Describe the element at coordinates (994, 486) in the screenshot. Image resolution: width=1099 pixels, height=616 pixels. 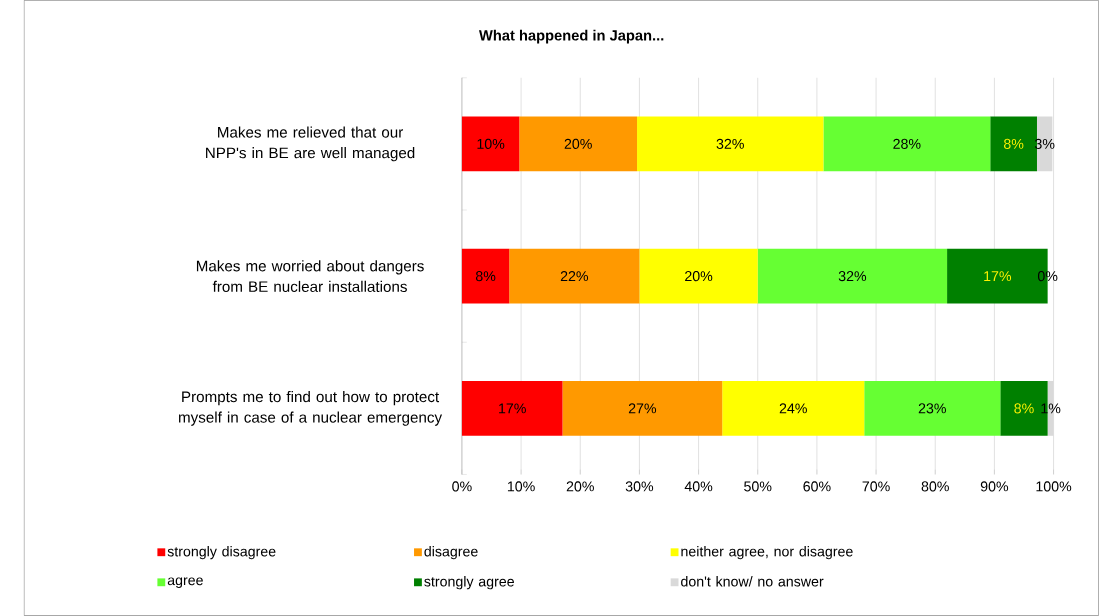
I see `x-tick-label: 90%` at that location.